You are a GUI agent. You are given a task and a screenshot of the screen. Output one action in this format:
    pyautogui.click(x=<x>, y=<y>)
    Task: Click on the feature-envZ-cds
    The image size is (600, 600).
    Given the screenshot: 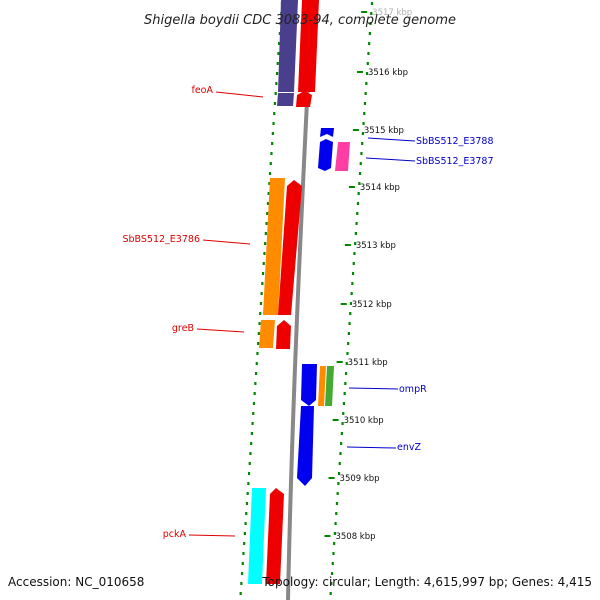 What is the action you would take?
    pyautogui.click(x=305, y=446)
    